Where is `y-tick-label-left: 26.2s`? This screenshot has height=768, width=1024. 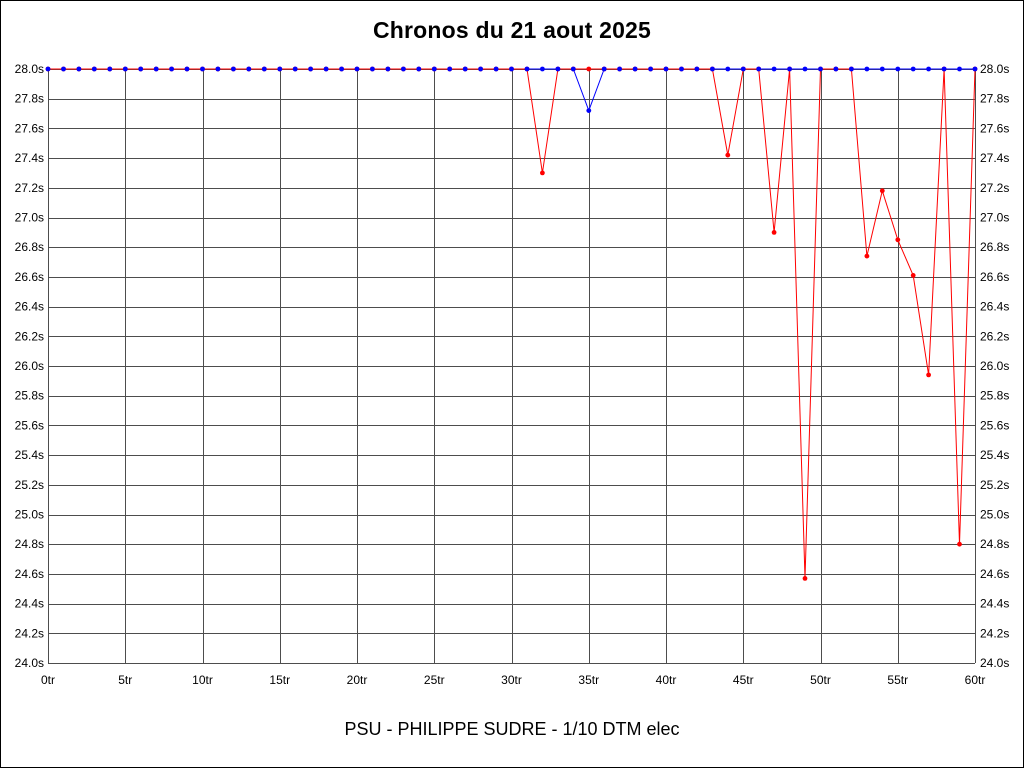 y-tick-label-left: 26.2s is located at coordinates (29, 336).